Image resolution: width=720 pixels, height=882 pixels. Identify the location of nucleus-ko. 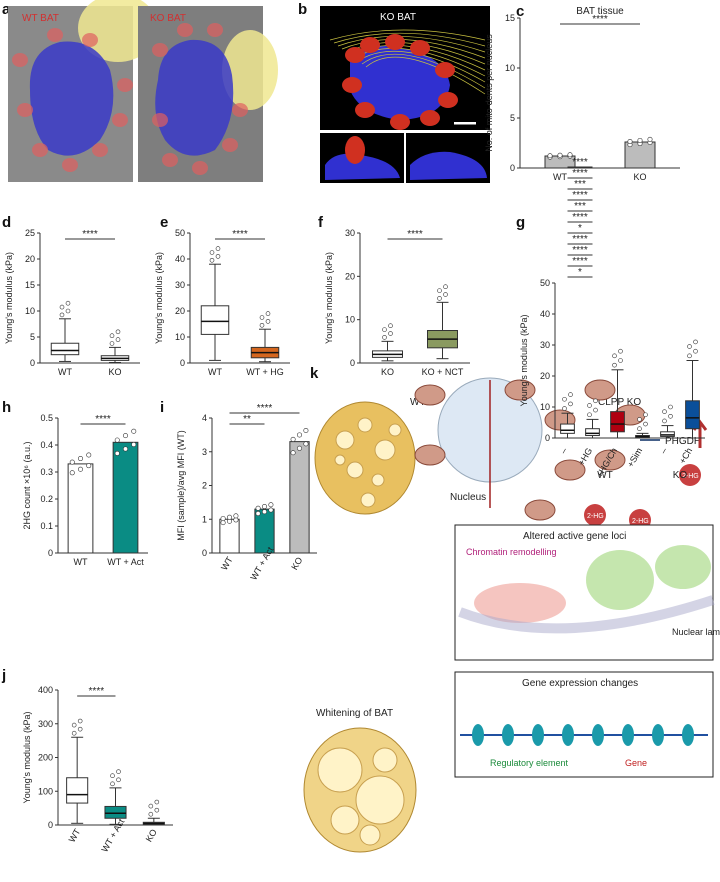
(194, 97).